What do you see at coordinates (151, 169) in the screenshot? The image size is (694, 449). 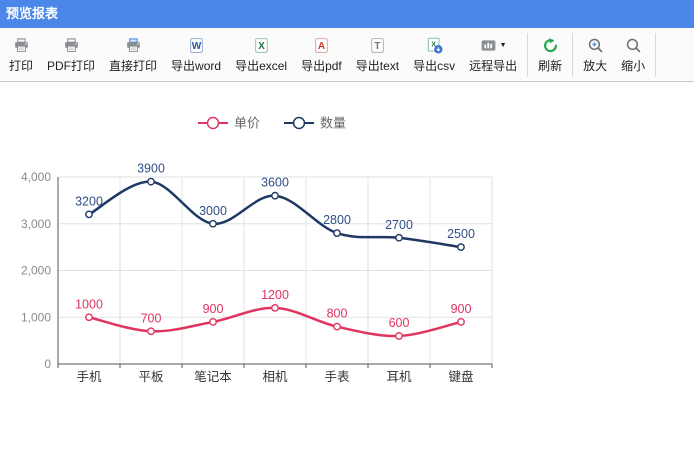 I see `data-point-label: 3900` at bounding box center [151, 169].